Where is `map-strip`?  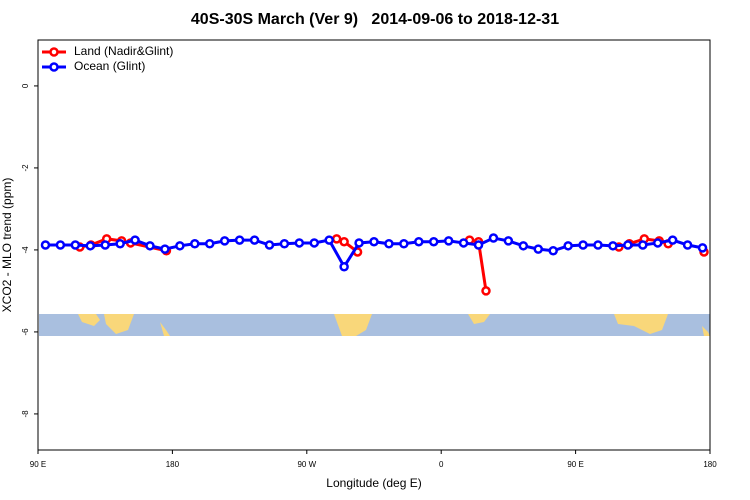 map-strip is located at coordinates (374, 325).